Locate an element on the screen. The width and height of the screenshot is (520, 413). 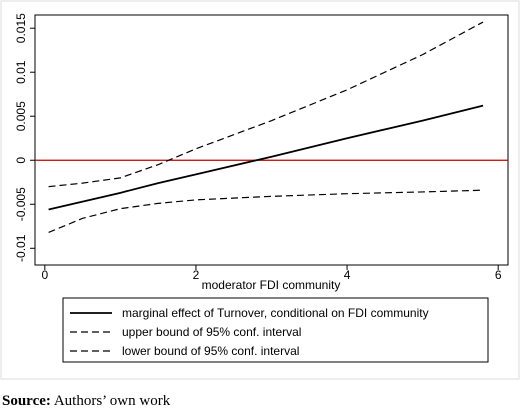
y-tick-label: 0.005 is located at coordinates (21, 116).